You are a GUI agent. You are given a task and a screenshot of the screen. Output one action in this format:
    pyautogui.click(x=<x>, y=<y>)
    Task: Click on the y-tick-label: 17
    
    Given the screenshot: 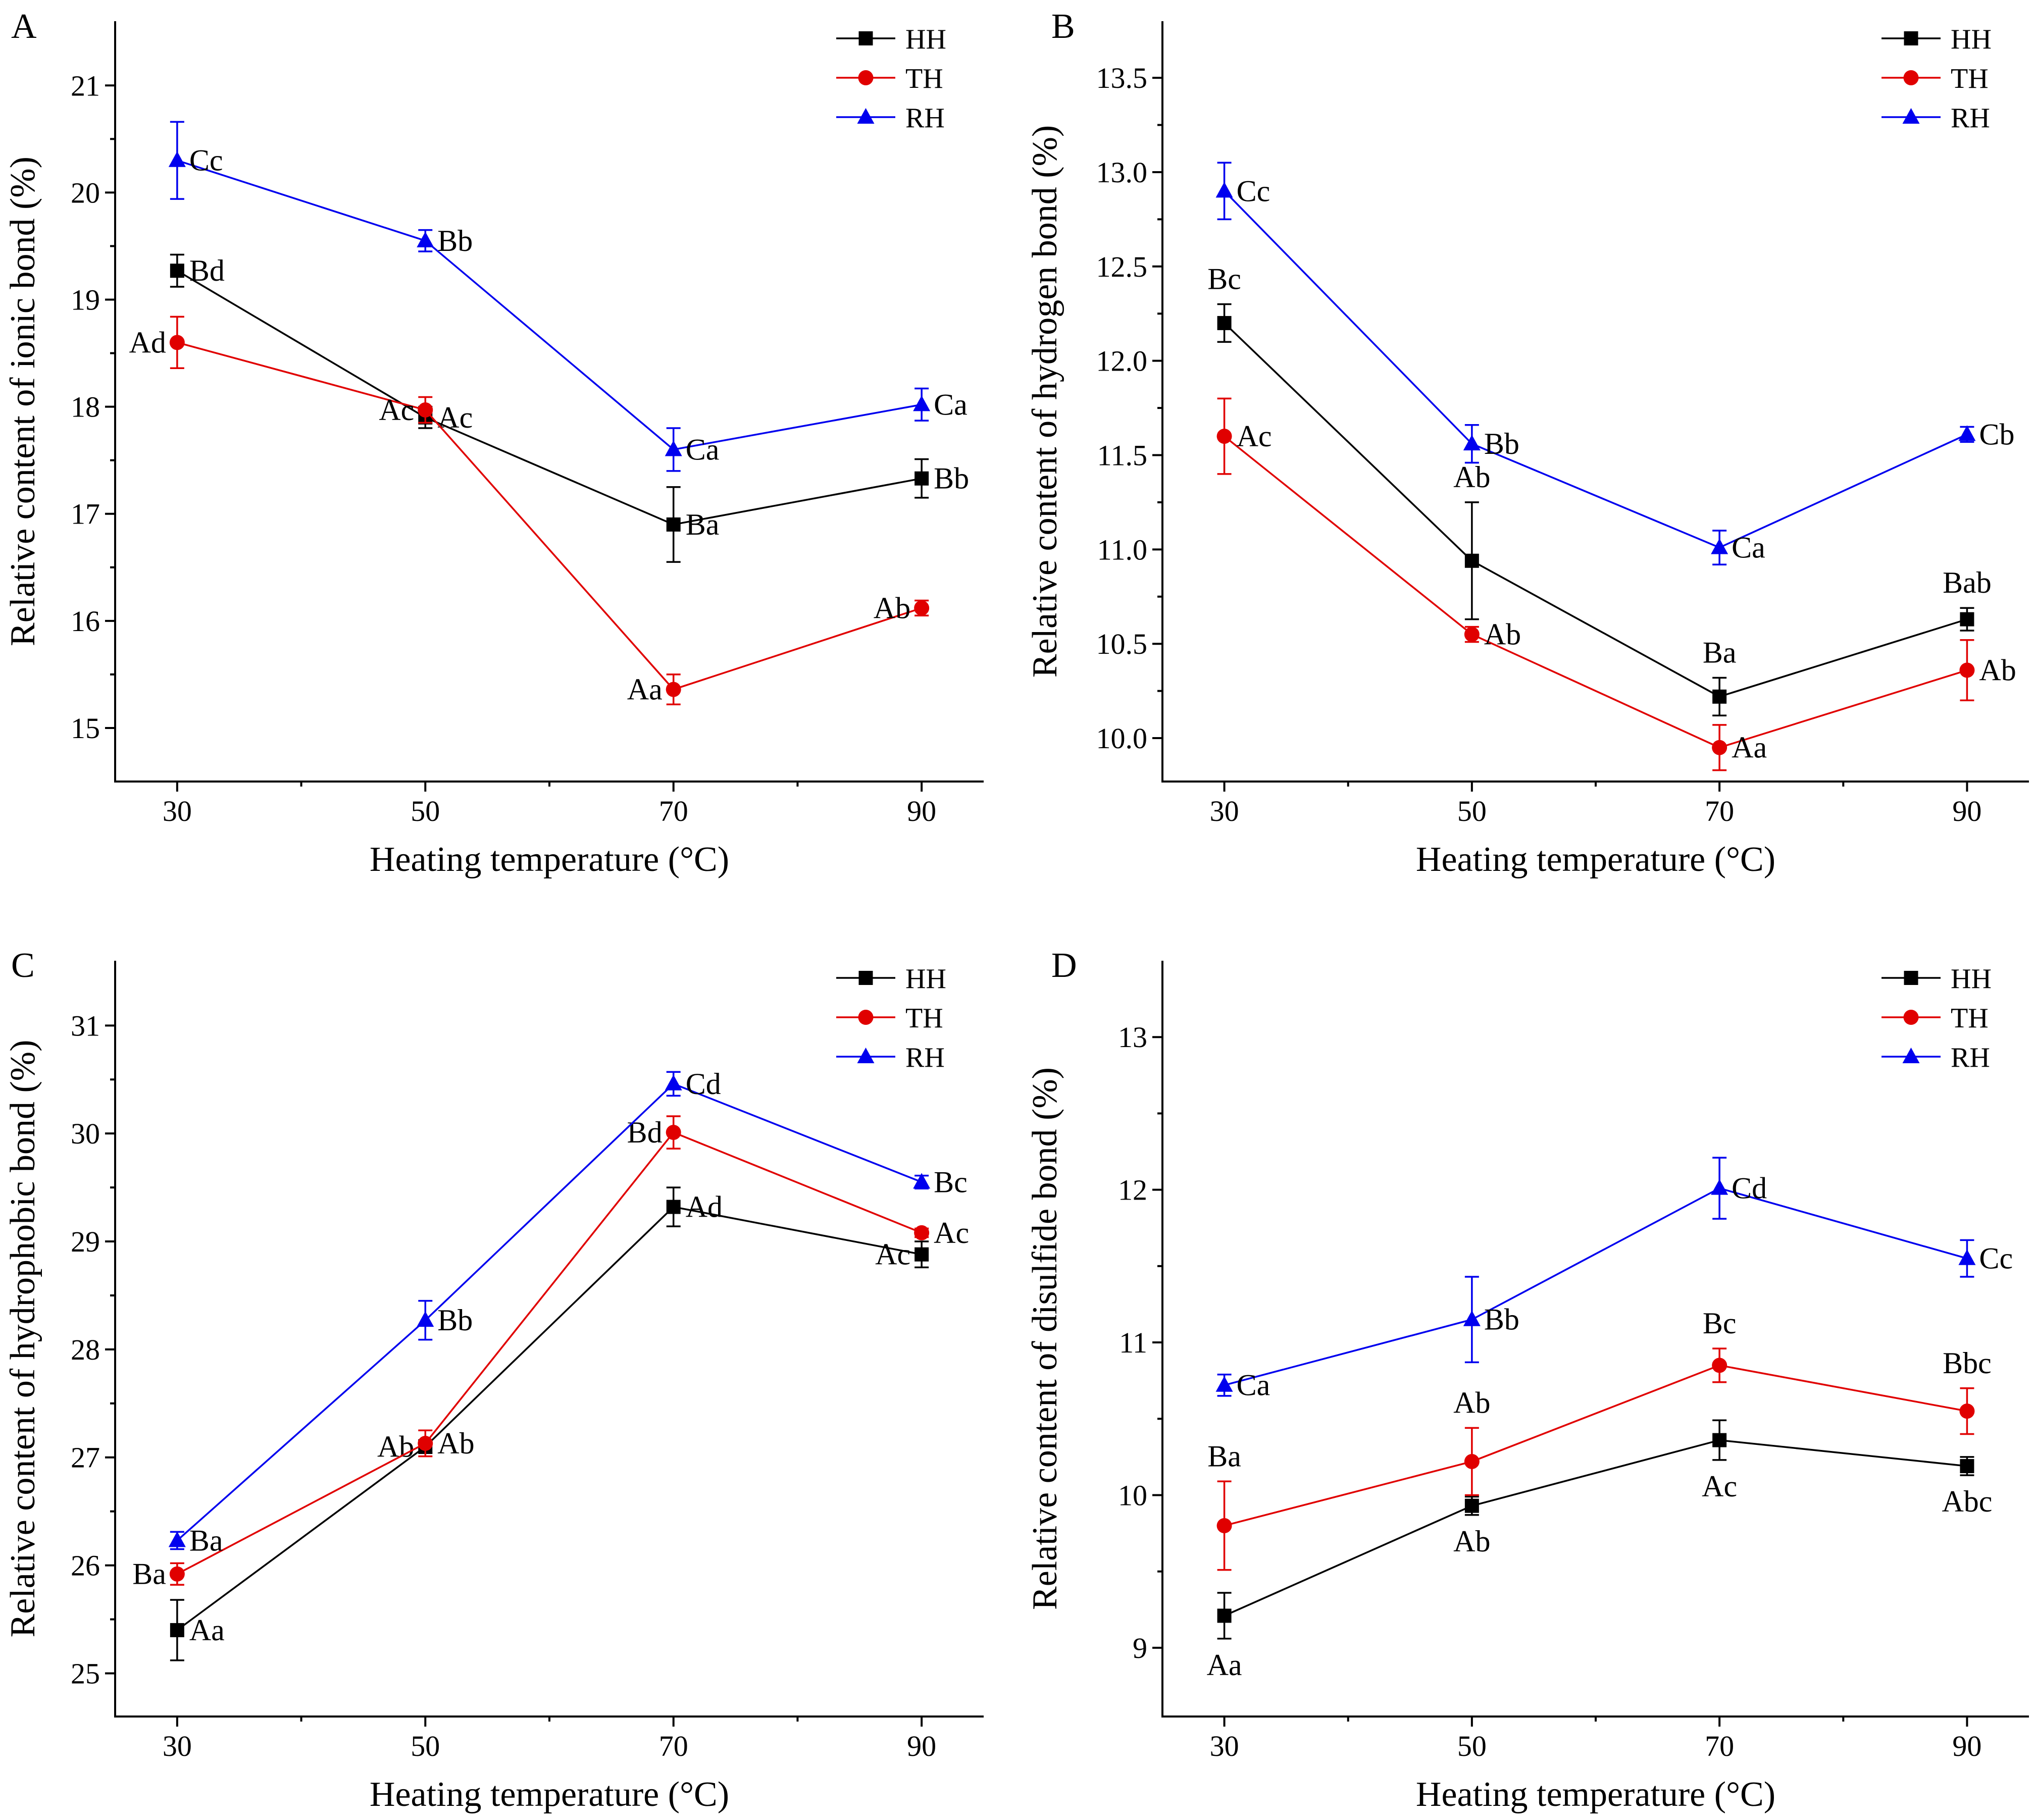 What is the action you would take?
    pyautogui.click(x=85, y=514)
    